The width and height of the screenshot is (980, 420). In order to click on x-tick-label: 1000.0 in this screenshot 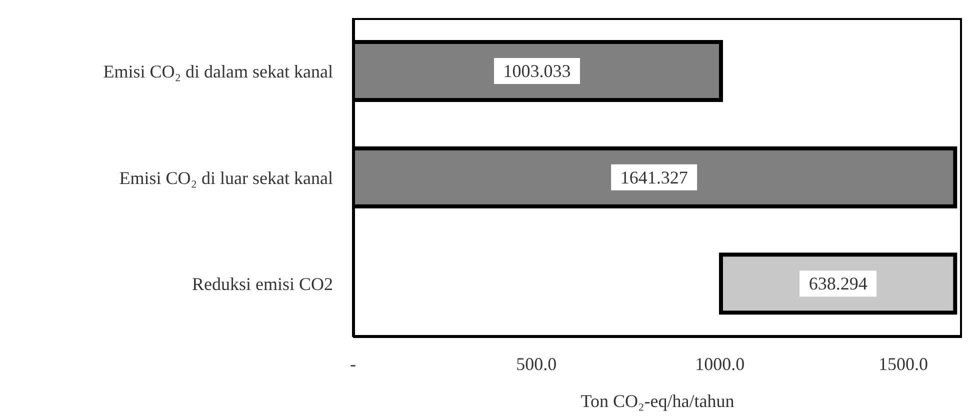, I will do `click(720, 364)`.